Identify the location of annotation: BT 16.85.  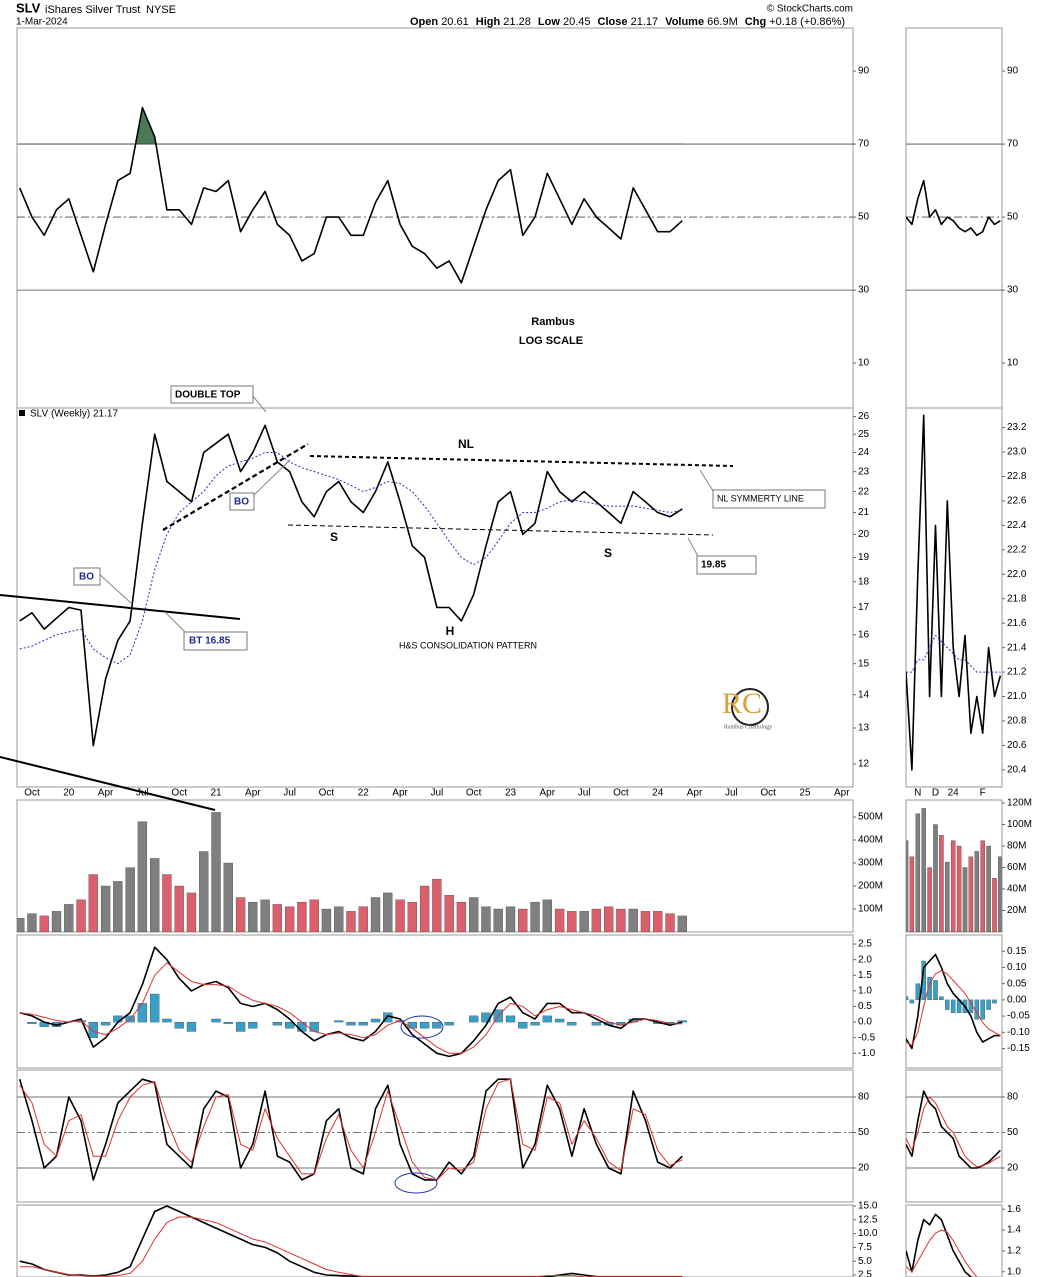
(210, 641).